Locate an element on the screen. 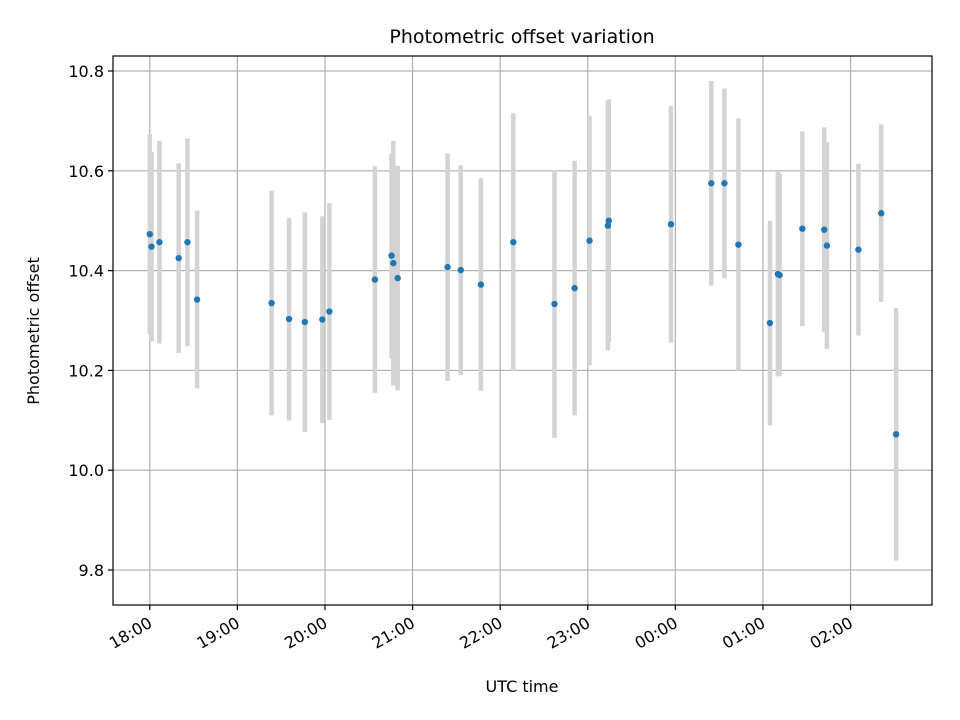  y-tick-label: 10.2 is located at coordinates (86, 370).